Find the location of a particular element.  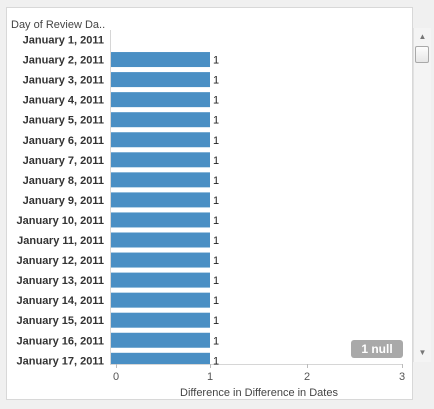

scroll-down-arrow-icon: ▼ is located at coordinates (422, 352).